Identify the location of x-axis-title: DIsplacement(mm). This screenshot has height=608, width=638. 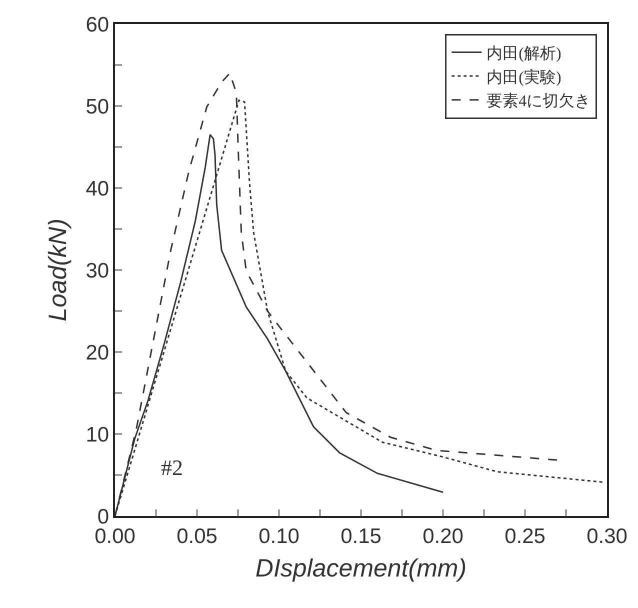
(361, 568).